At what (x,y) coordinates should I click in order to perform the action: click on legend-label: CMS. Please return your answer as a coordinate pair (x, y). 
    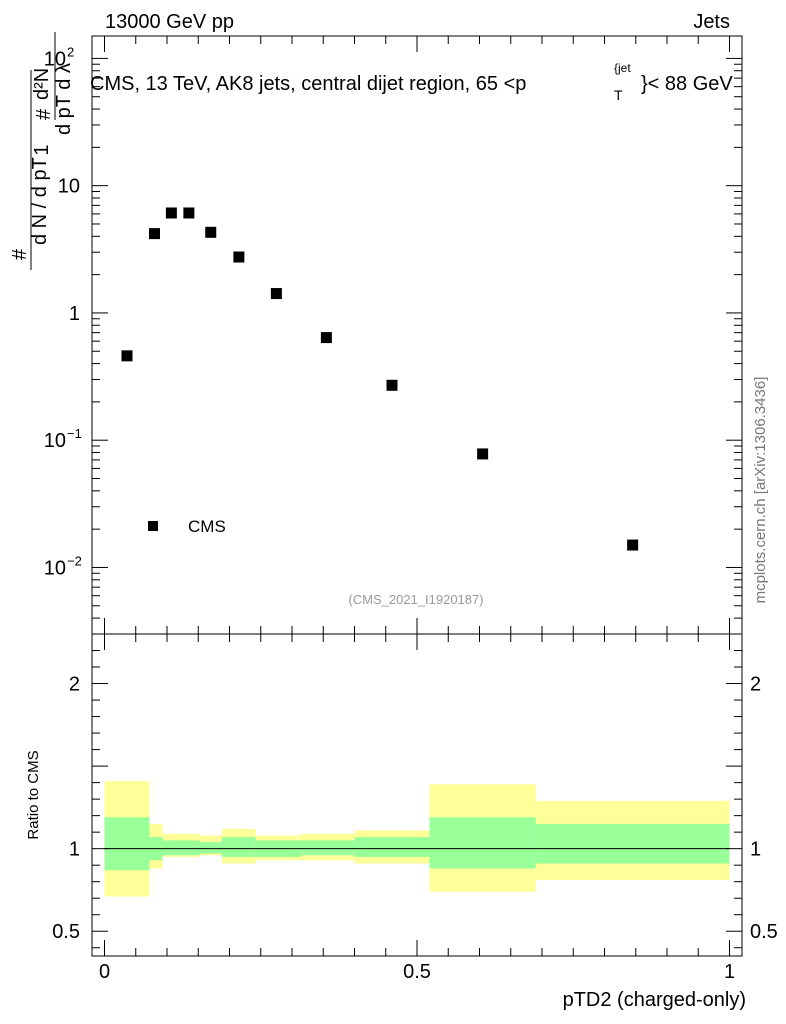
    Looking at the image, I should click on (207, 526).